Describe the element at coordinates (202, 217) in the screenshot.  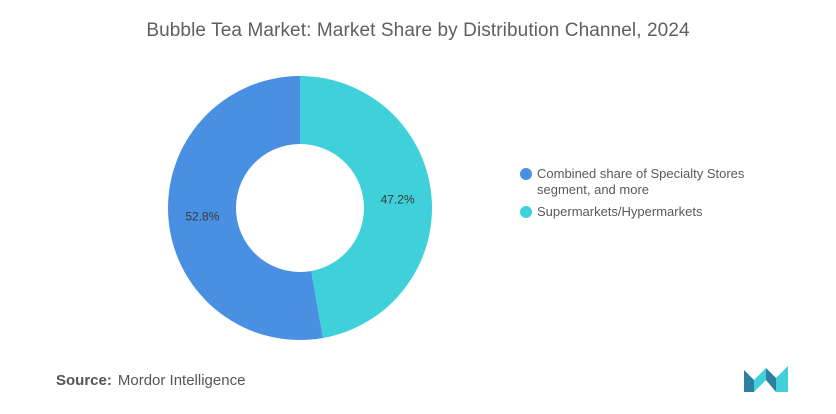
I see `slice-label-specialty-stores: 52.8%` at that location.